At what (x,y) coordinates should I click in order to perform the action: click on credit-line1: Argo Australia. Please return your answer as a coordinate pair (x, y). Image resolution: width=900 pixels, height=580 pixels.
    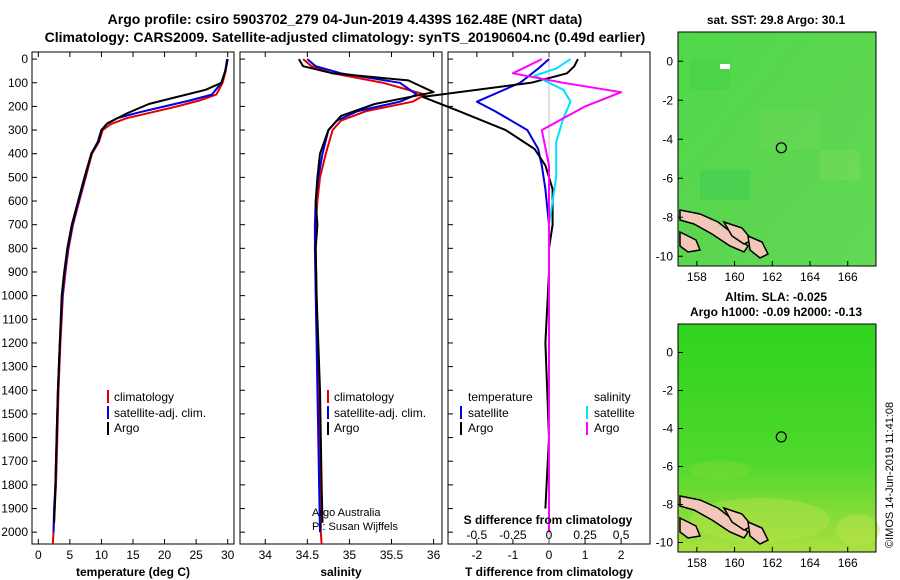
    Looking at the image, I should click on (346, 513).